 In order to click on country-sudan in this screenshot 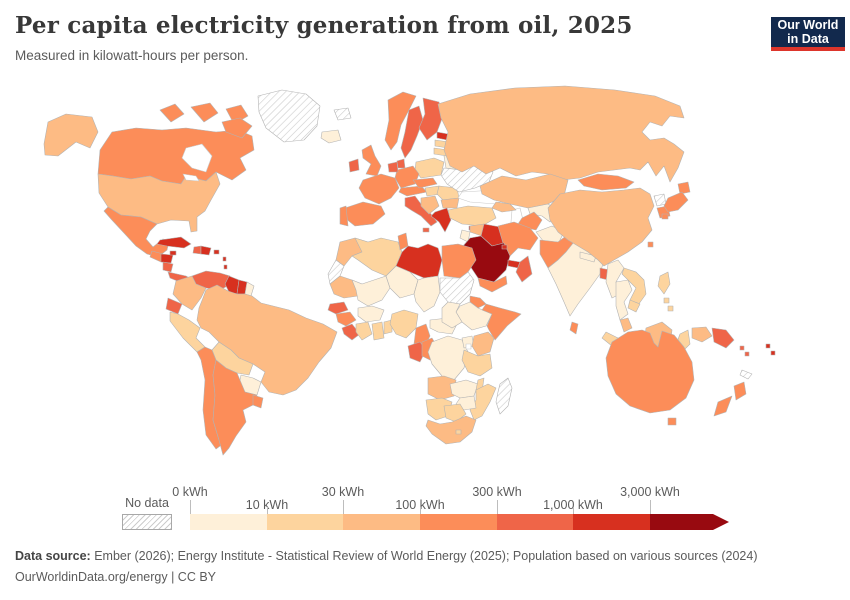, I will do `click(457, 288)`.